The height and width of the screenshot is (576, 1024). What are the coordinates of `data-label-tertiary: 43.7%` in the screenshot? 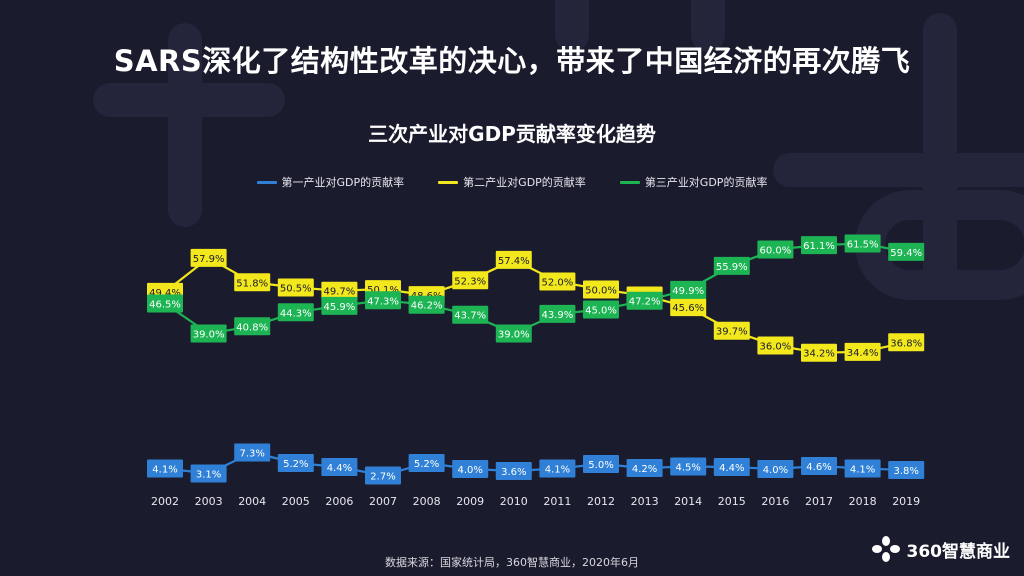 It's located at (470, 316).